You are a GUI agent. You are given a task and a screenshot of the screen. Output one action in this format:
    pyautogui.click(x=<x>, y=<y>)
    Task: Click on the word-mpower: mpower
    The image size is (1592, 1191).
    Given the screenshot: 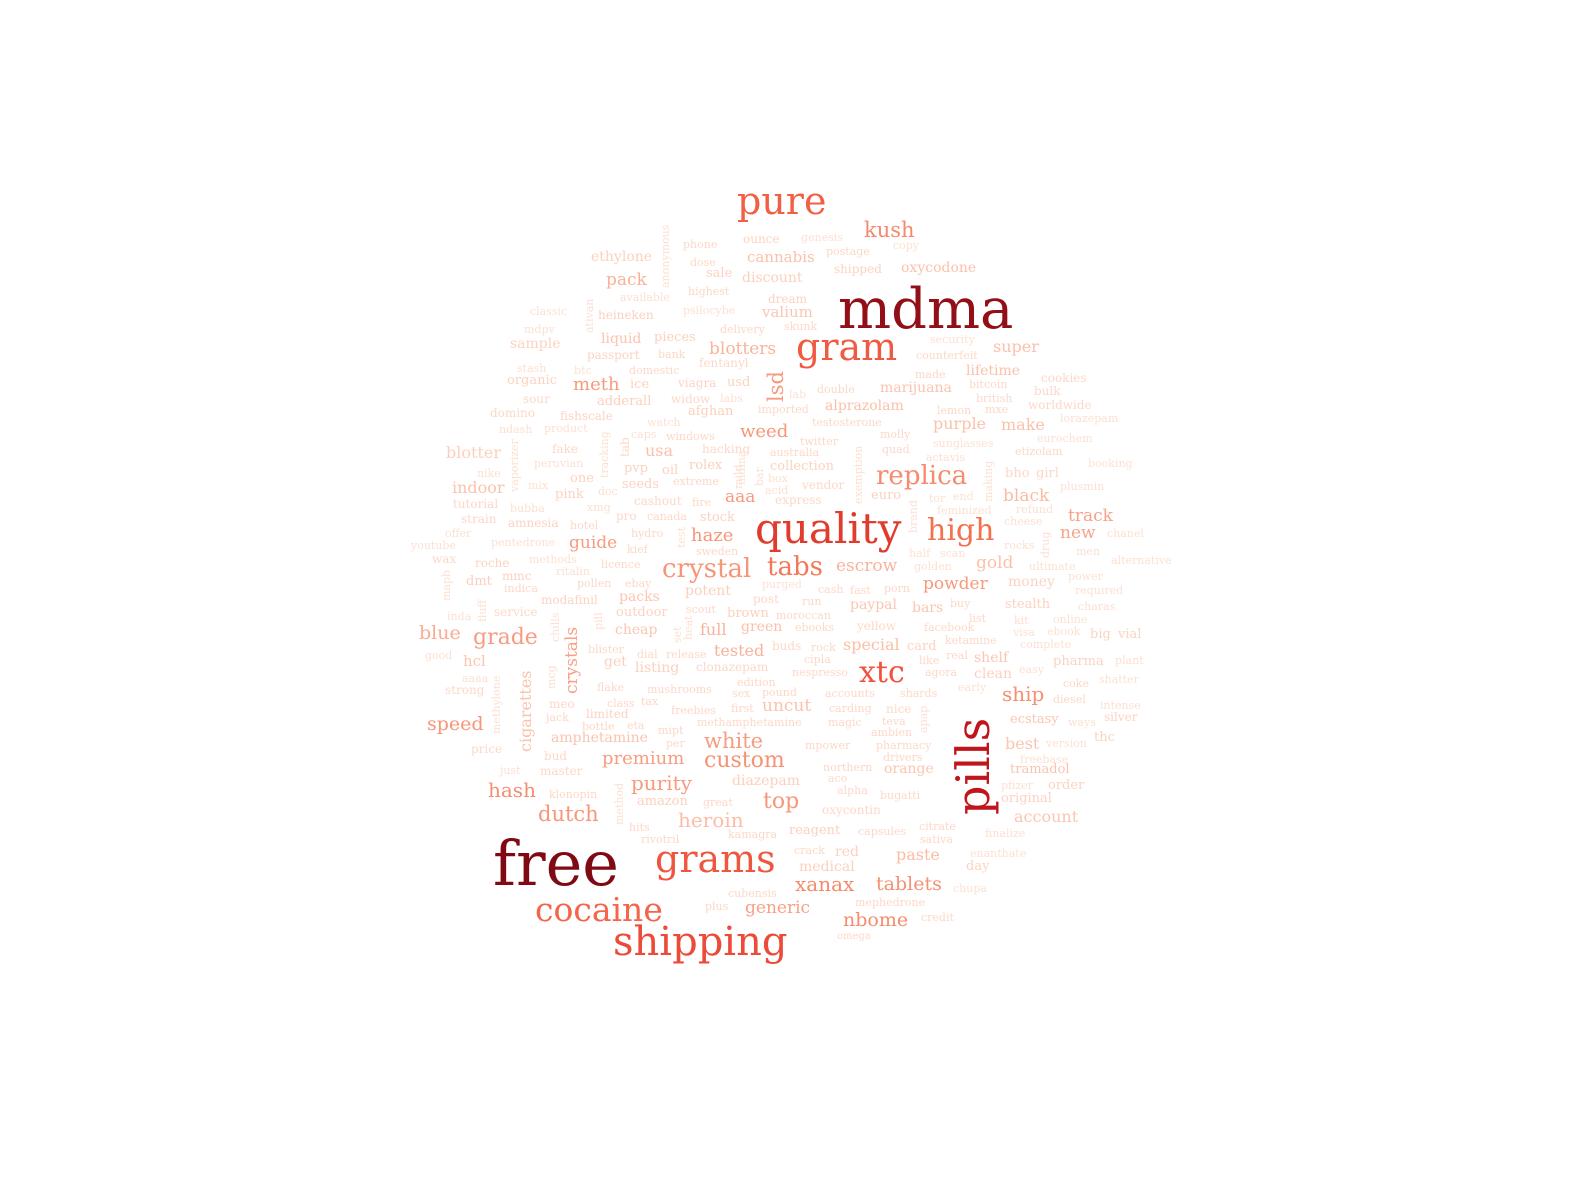 What is the action you would take?
    pyautogui.click(x=828, y=745)
    